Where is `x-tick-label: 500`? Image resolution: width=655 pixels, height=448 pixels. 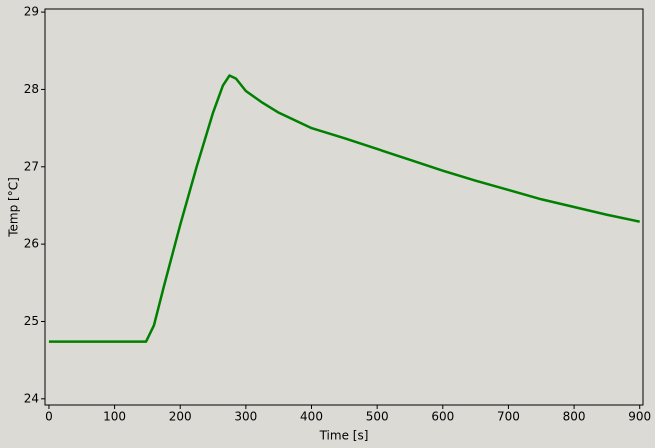
x-tick-label: 500 is located at coordinates (377, 417).